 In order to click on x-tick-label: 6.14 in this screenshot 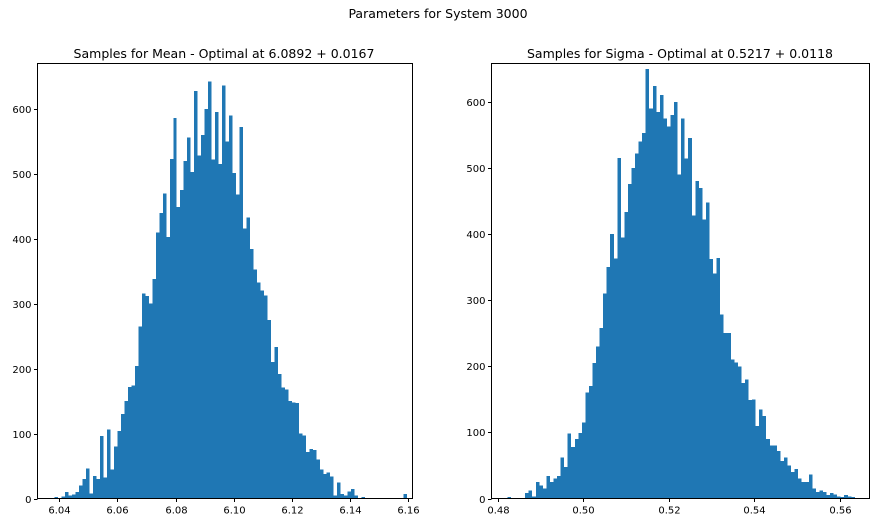, I will do `click(350, 511)`.